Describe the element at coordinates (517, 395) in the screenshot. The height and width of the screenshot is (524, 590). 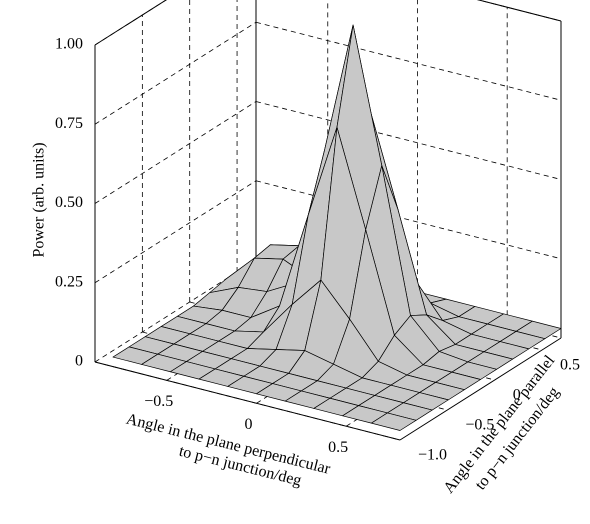
I see `y-tick-label: 0` at that location.